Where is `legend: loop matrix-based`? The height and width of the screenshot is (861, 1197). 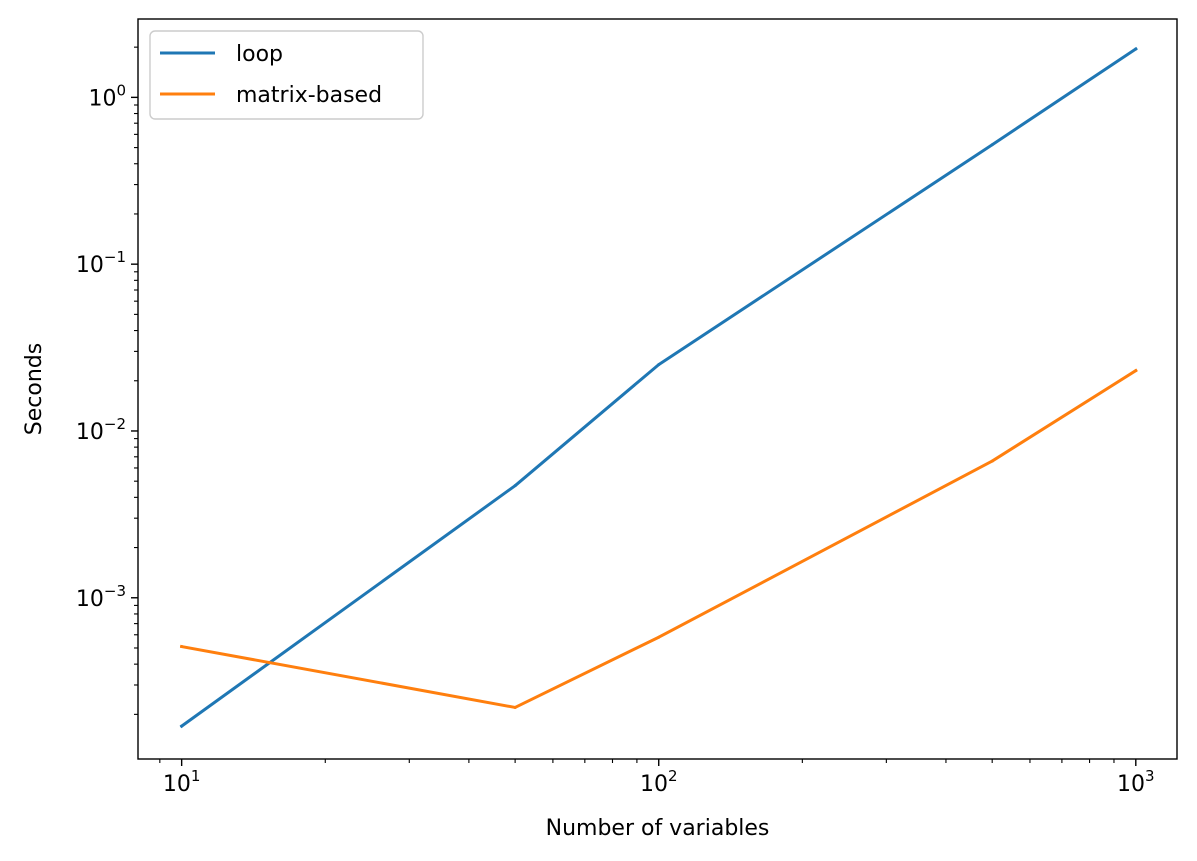 legend: loop matrix-based is located at coordinates (286, 75).